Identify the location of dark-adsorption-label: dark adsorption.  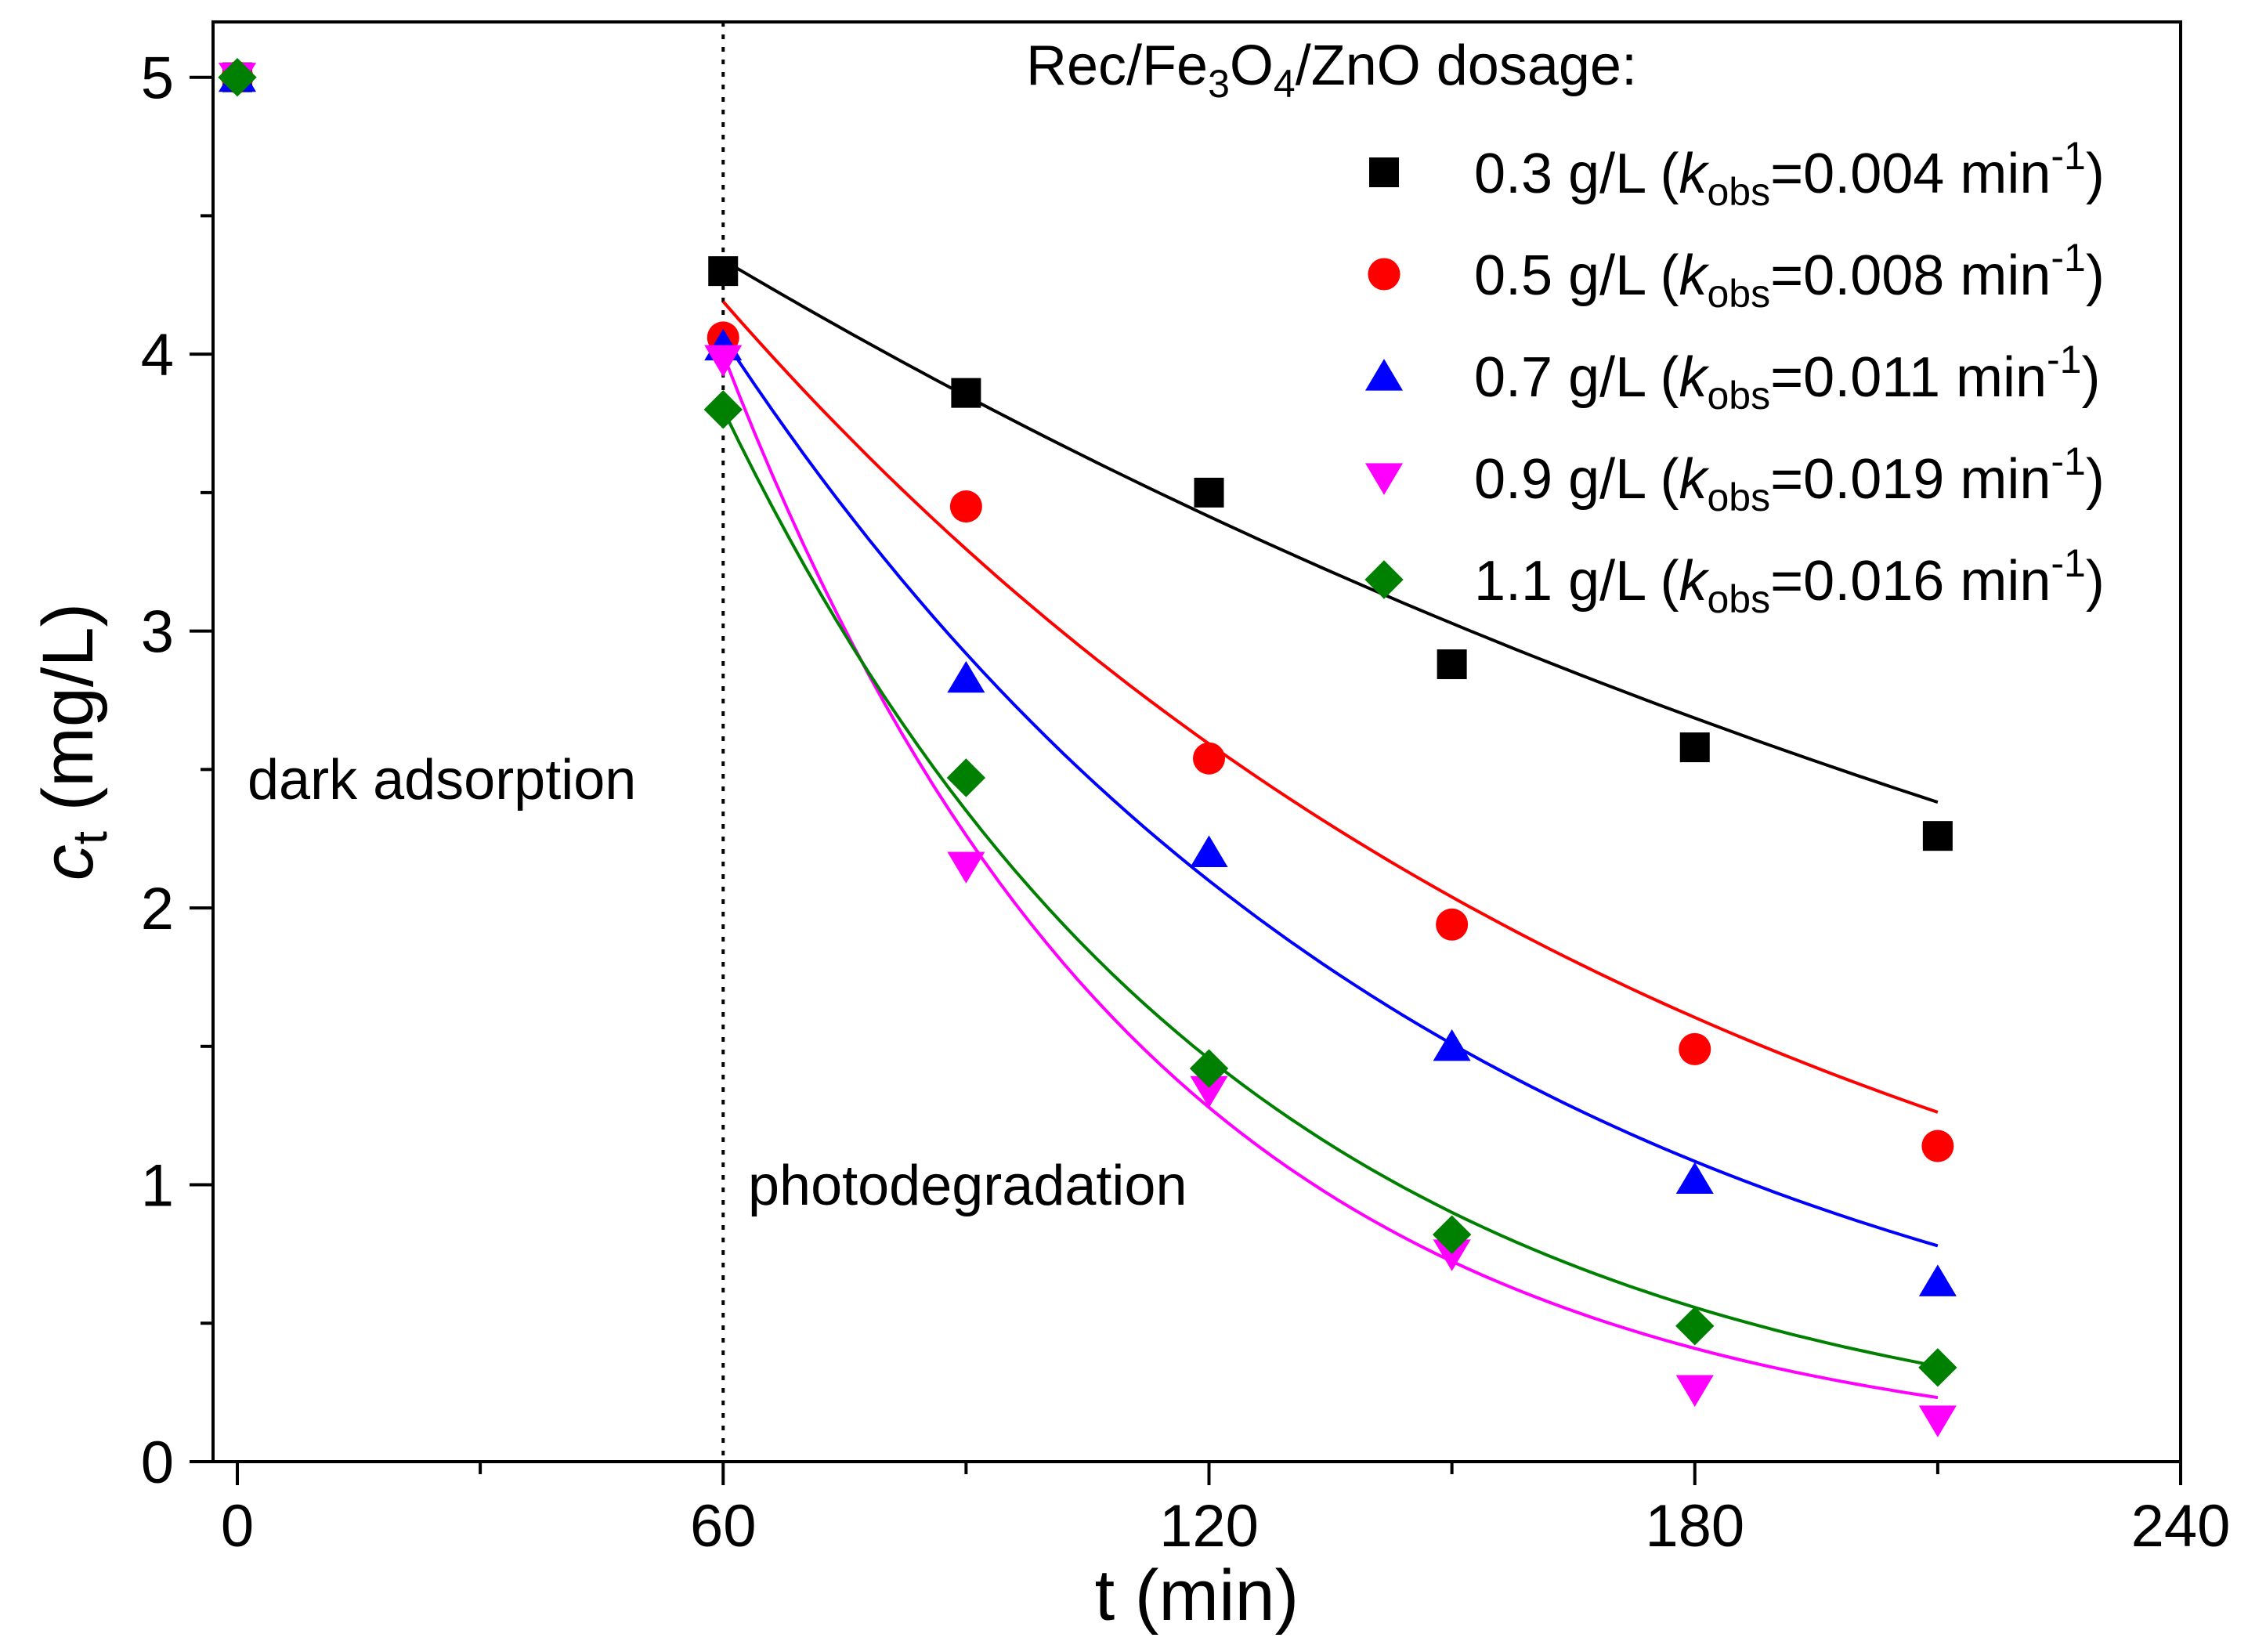
(442, 781).